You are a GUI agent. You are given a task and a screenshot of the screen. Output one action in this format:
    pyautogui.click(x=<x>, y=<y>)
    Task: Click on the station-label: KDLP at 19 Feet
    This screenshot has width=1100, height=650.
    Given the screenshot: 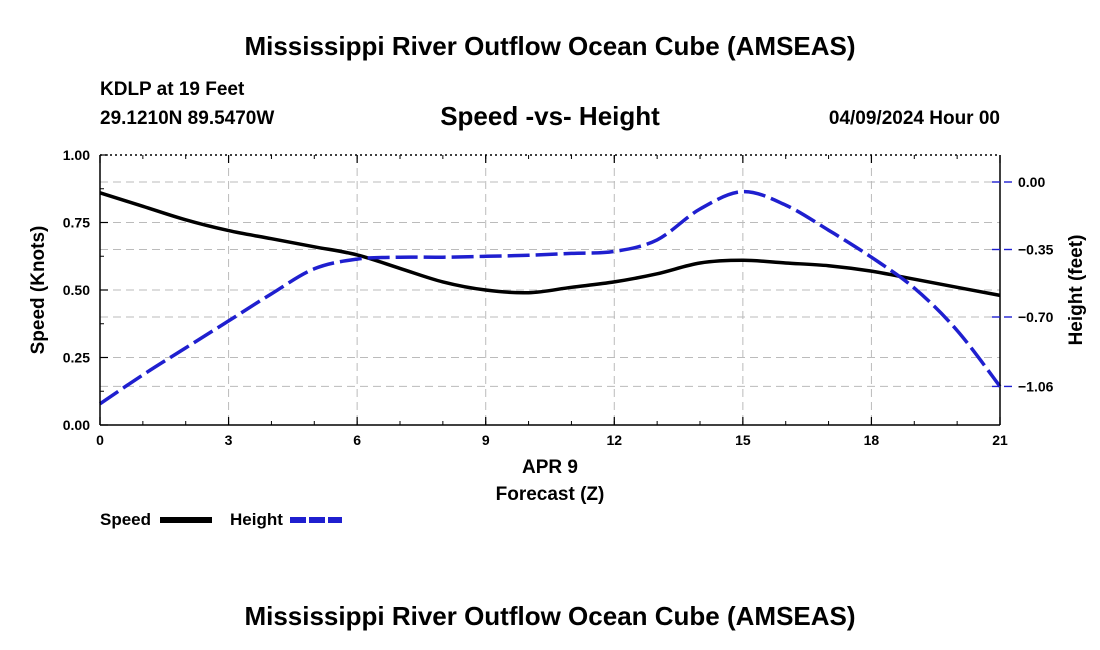 What is the action you would take?
    pyautogui.click(x=172, y=89)
    